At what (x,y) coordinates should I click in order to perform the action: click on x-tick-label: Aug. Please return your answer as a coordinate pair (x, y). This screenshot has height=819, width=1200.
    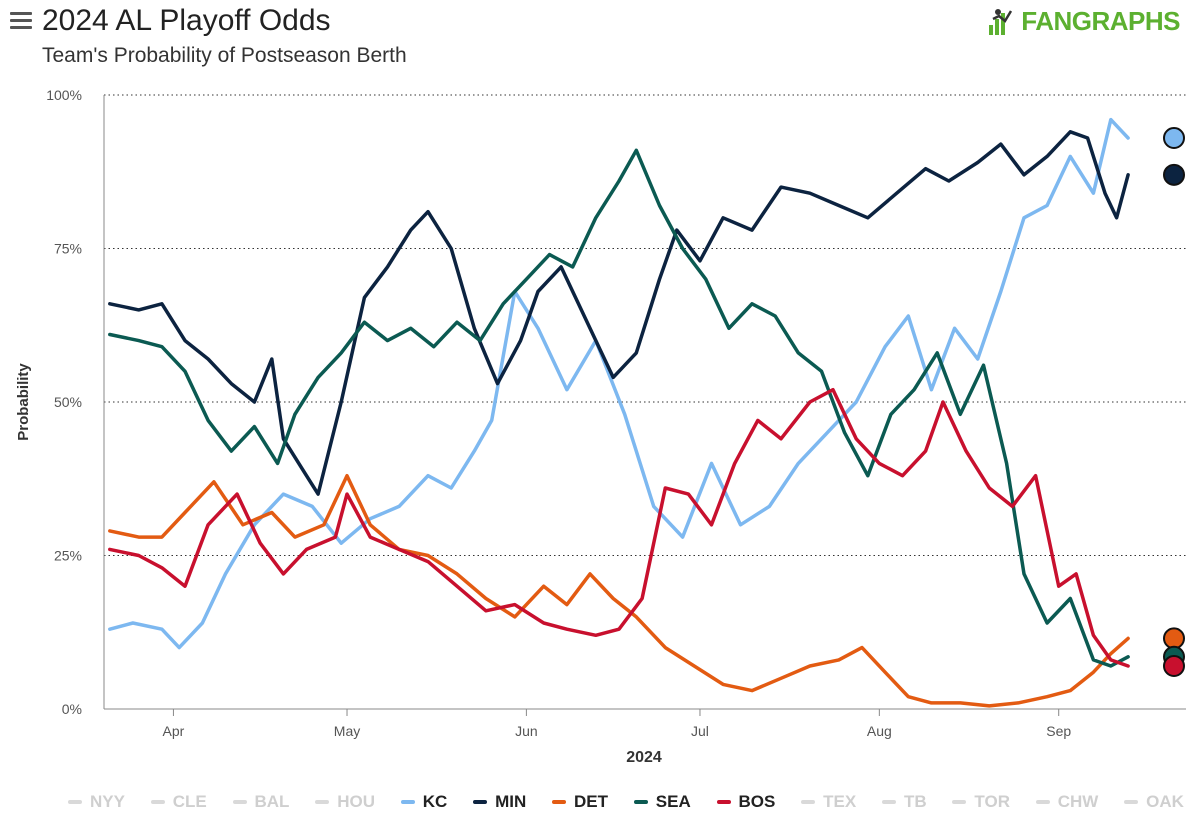
    Looking at the image, I should click on (879, 731).